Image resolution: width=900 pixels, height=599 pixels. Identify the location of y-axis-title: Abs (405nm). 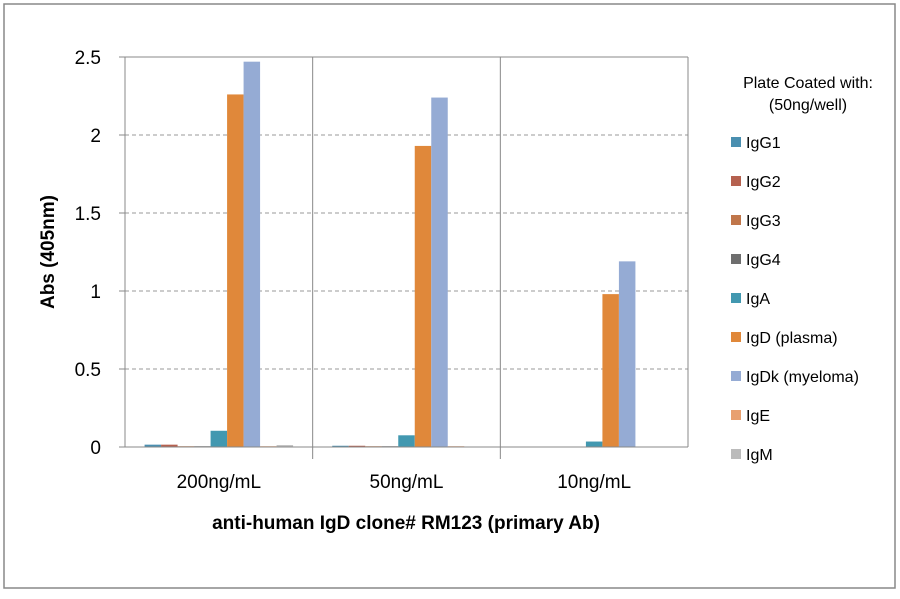
(48, 252).